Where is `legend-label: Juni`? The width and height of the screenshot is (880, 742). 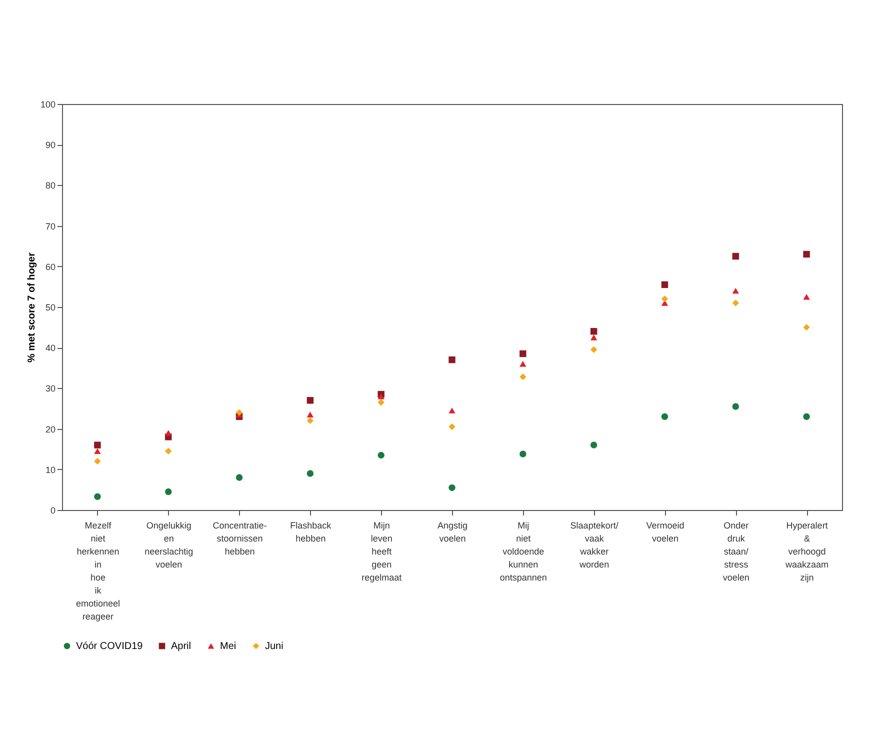 legend-label: Juni is located at coordinates (274, 646).